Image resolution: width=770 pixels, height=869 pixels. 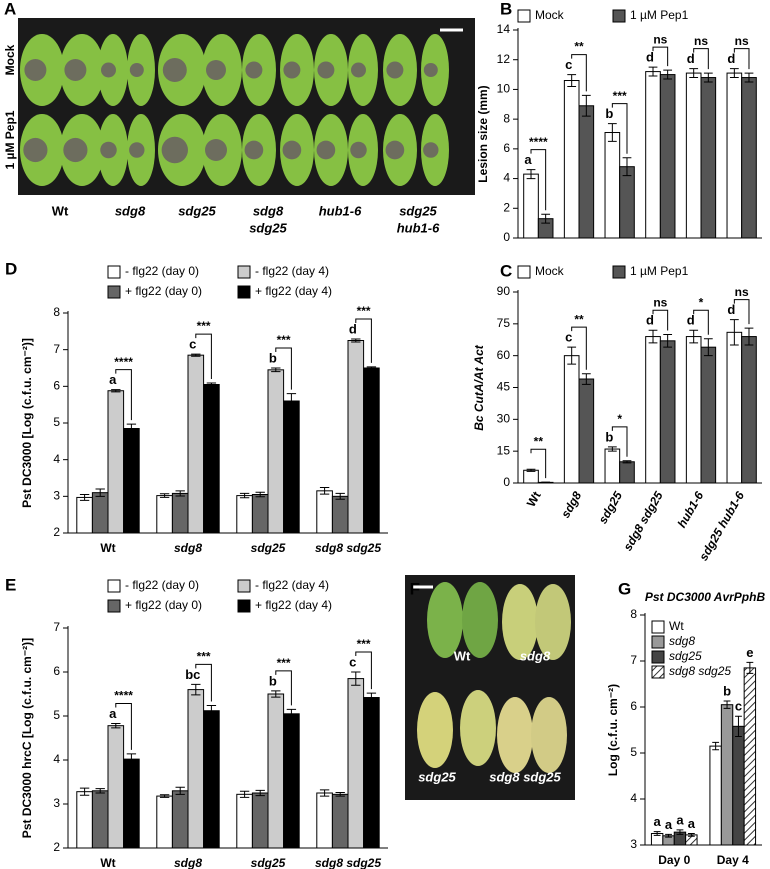 What do you see at coordinates (130, 210) in the screenshot?
I see `column-label: sdg8` at bounding box center [130, 210].